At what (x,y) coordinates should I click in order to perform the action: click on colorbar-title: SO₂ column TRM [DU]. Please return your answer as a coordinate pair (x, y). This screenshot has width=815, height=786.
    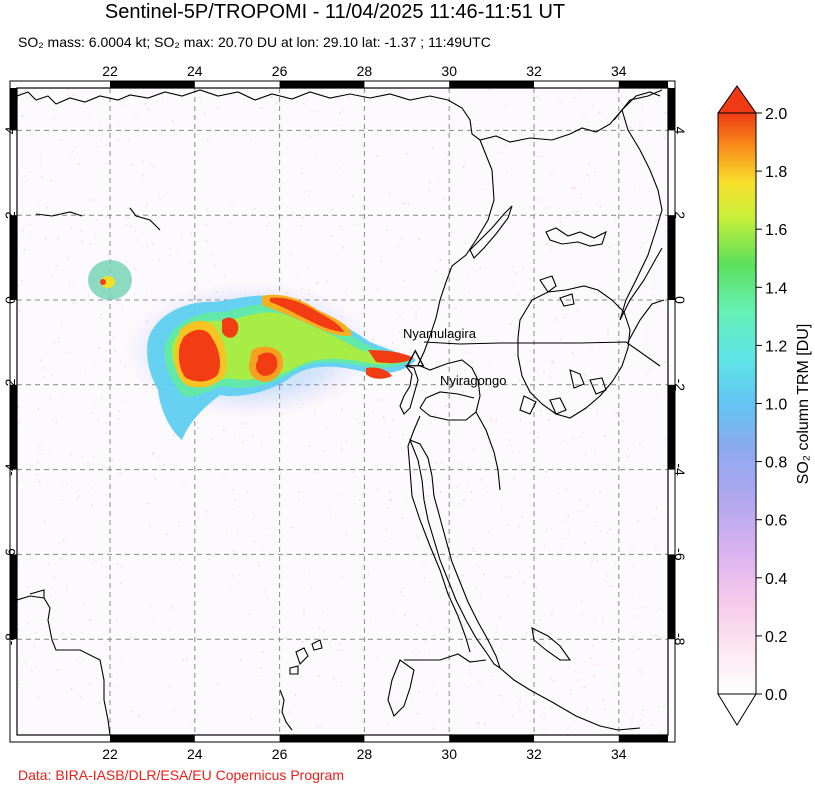
    Looking at the image, I should click on (803, 404).